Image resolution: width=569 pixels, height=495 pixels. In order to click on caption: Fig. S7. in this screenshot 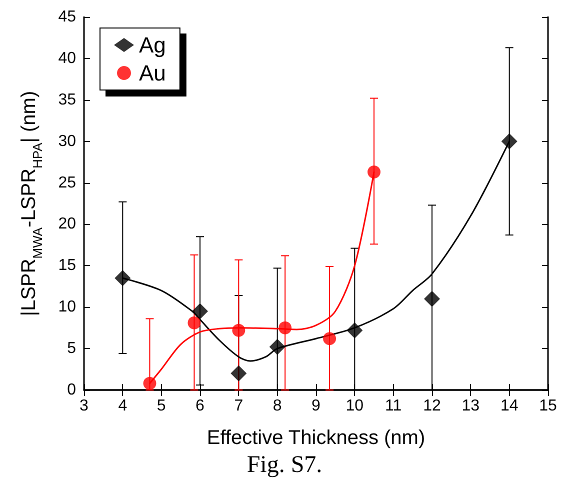, I will do `click(285, 465)`.